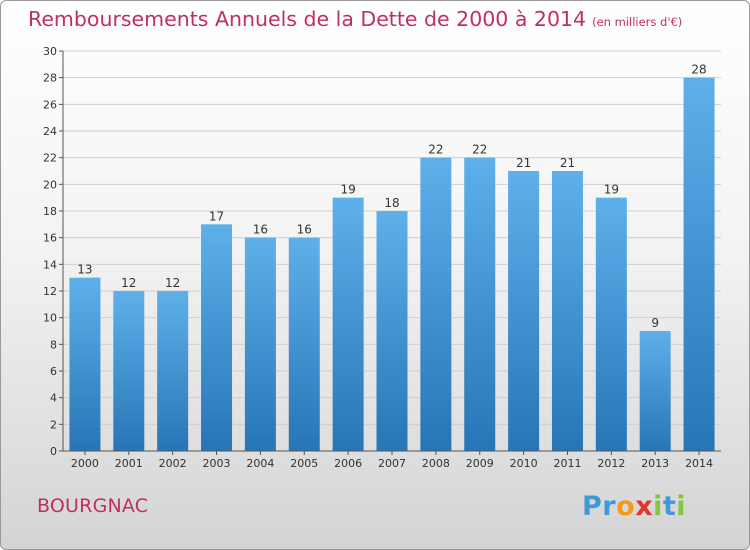  Describe the element at coordinates (524, 463) in the screenshot. I see `x-tick-label: 2010` at that location.